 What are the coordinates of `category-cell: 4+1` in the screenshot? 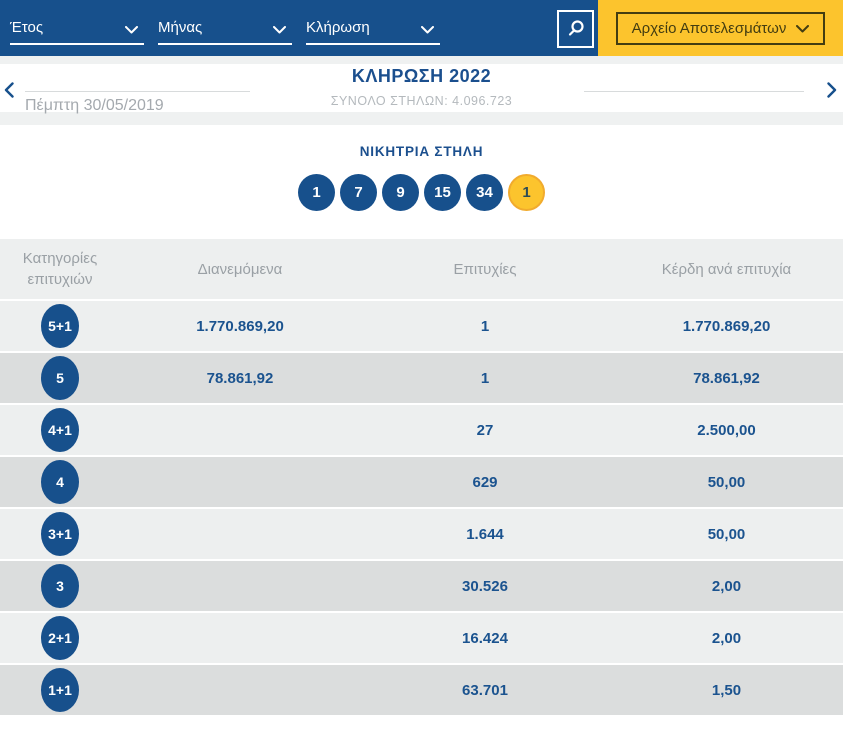 It's located at (60, 430).